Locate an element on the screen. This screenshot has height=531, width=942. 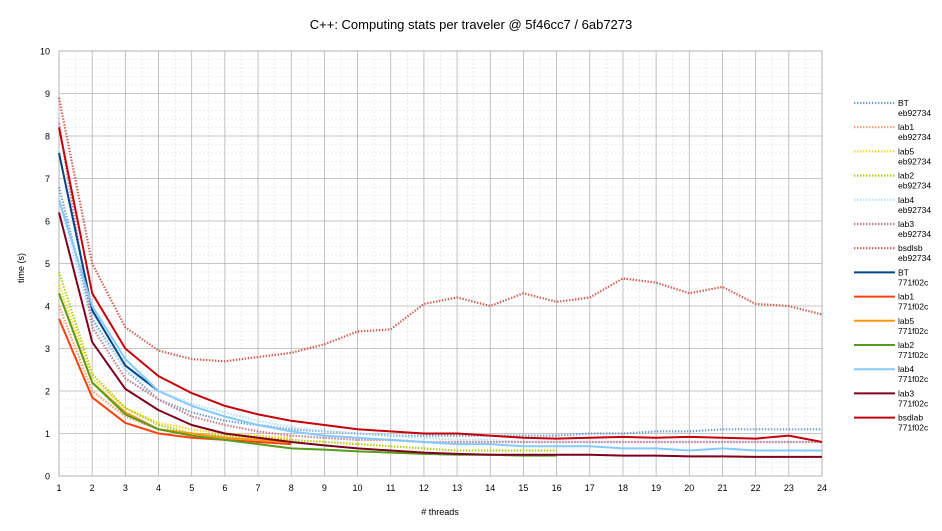
series-line-lab1-771f02c is located at coordinates (175, 382).